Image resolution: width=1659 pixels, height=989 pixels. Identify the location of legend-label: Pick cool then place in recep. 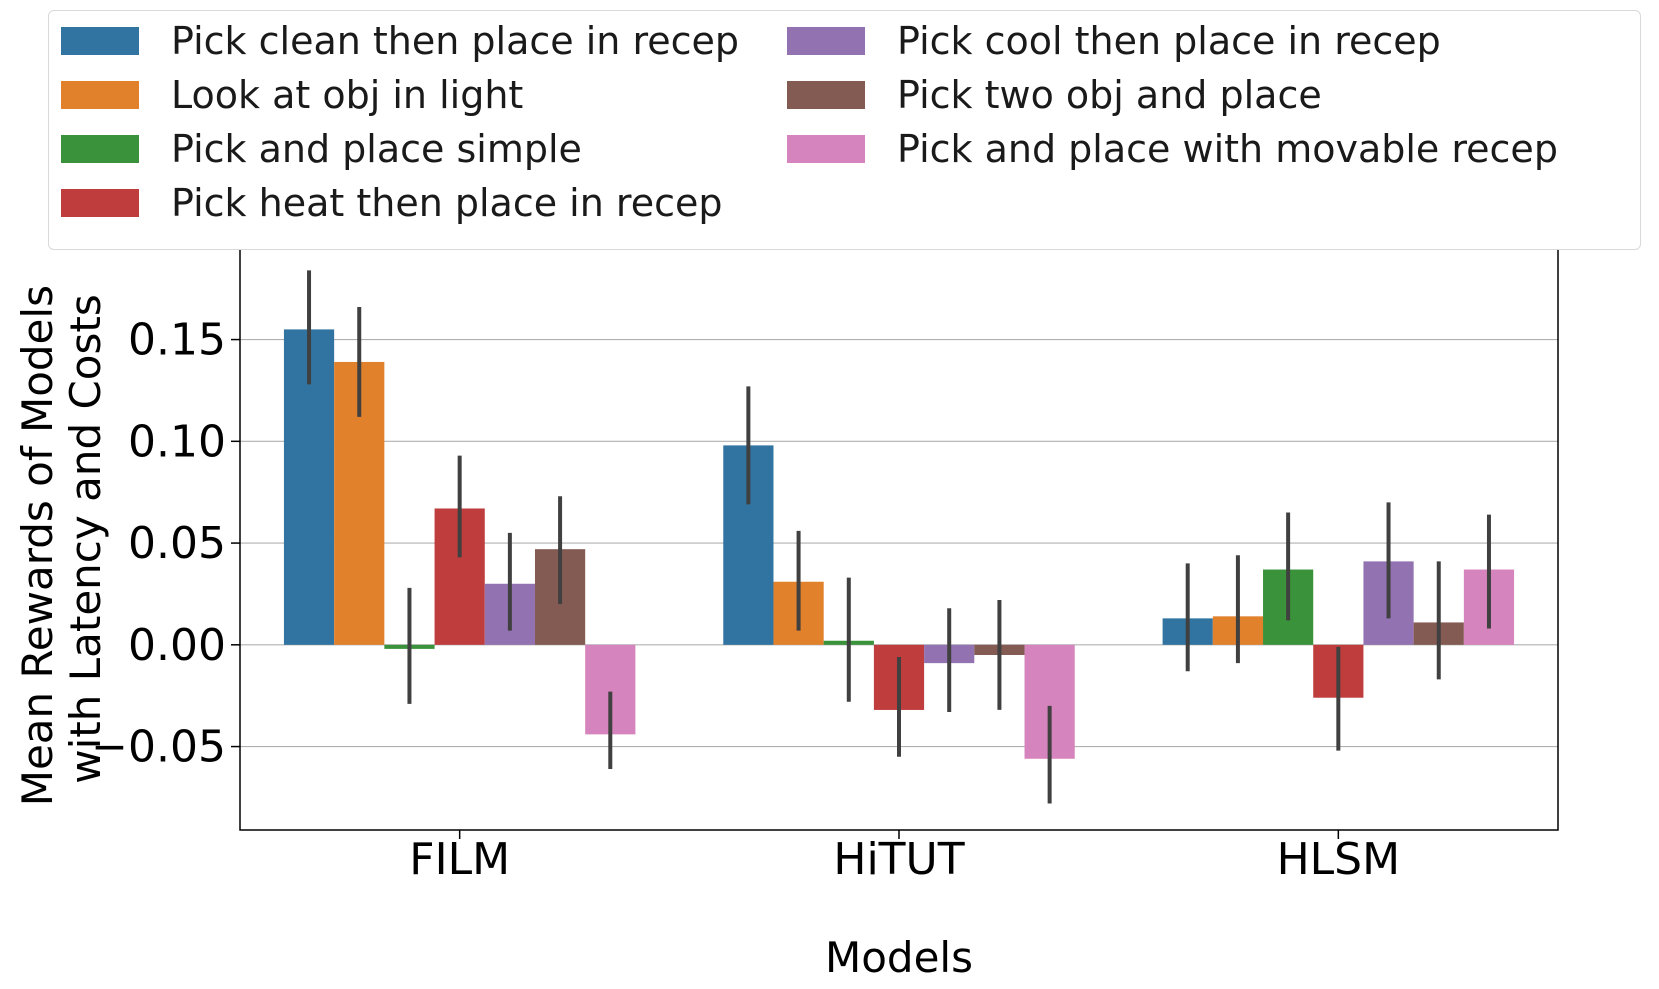
(1169, 41).